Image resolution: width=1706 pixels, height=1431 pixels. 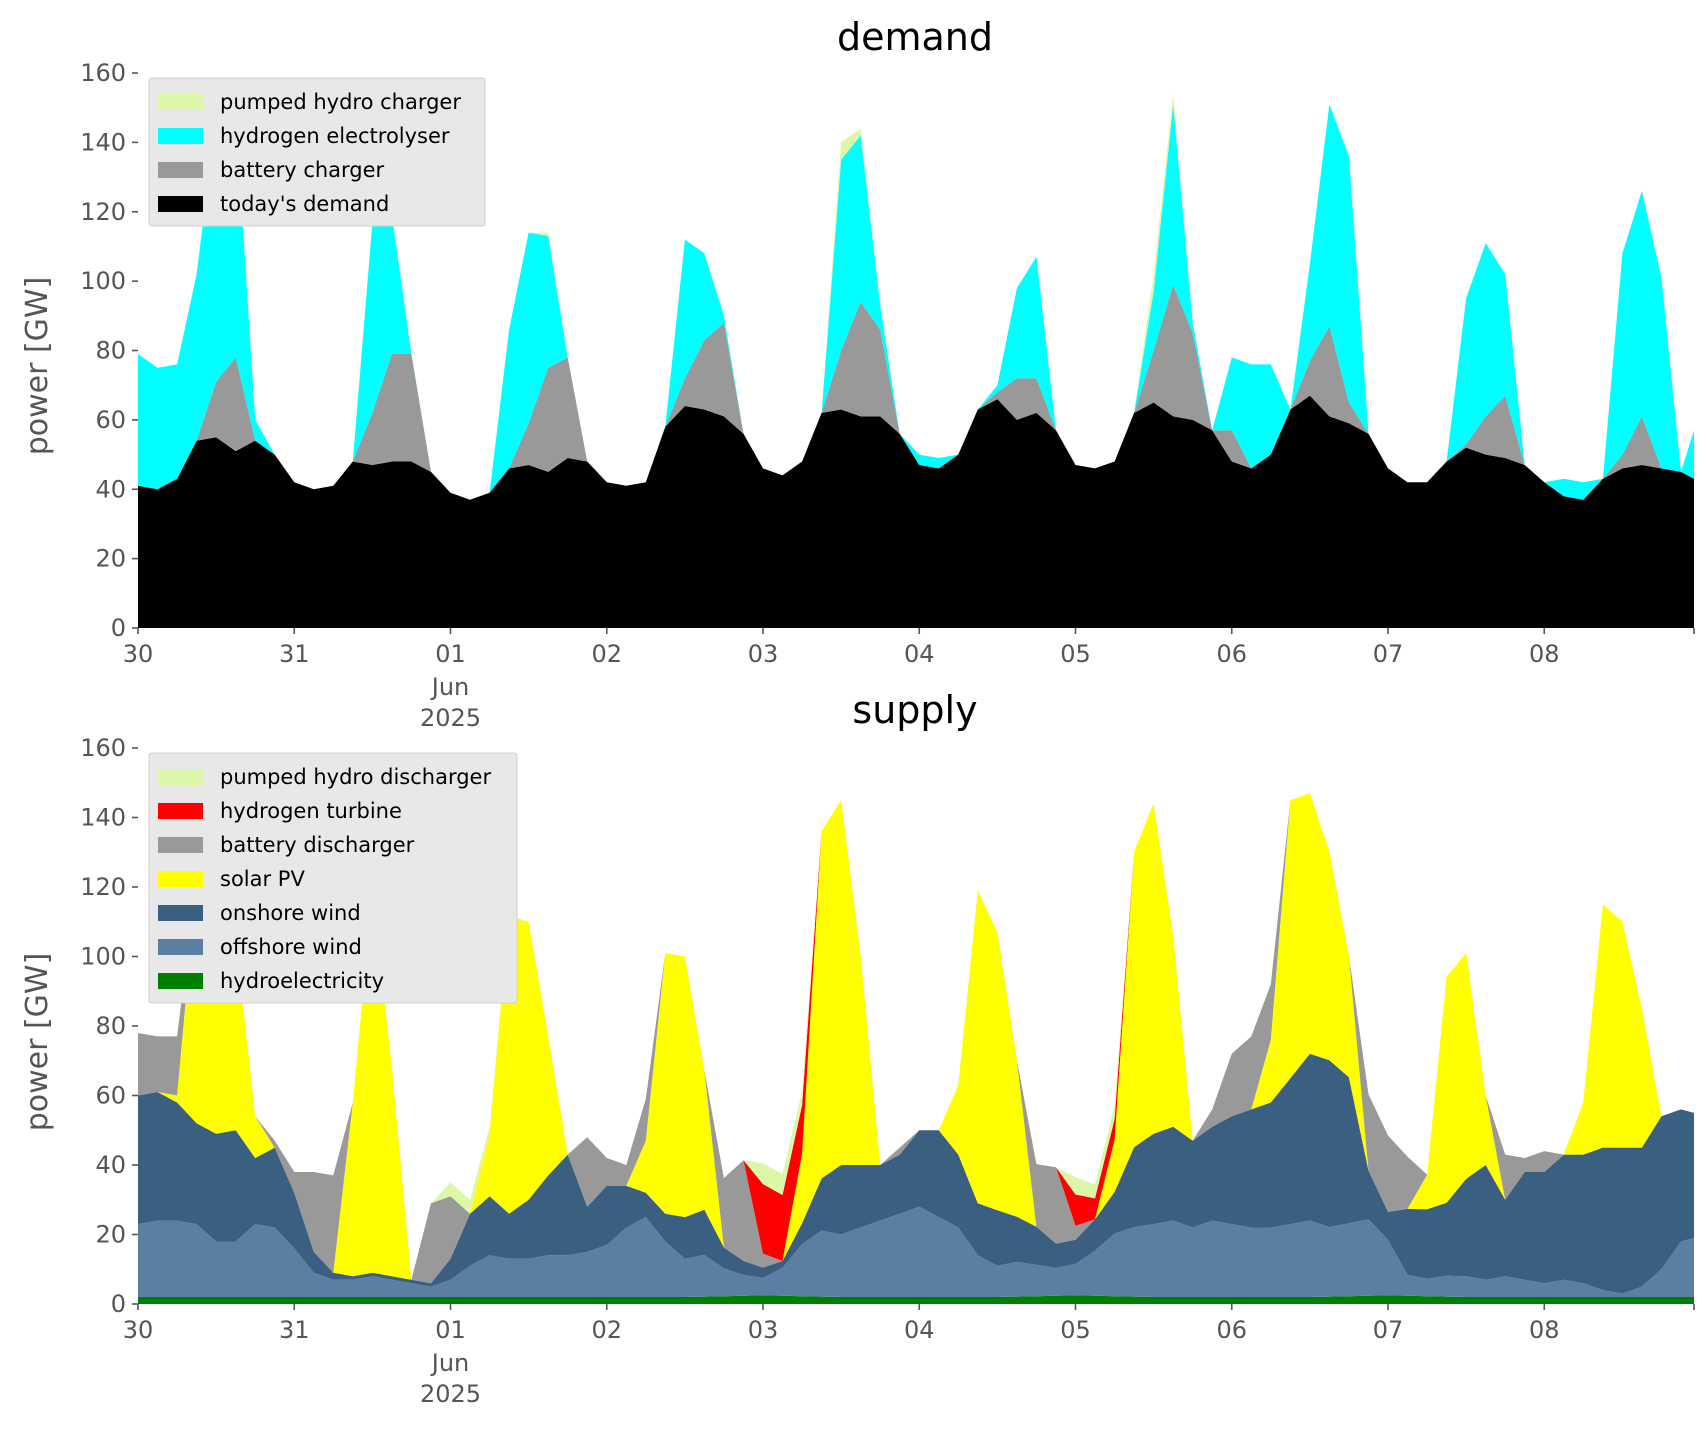 I want to click on demand-legend-swatch-today-s-demand, so click(x=180, y=204).